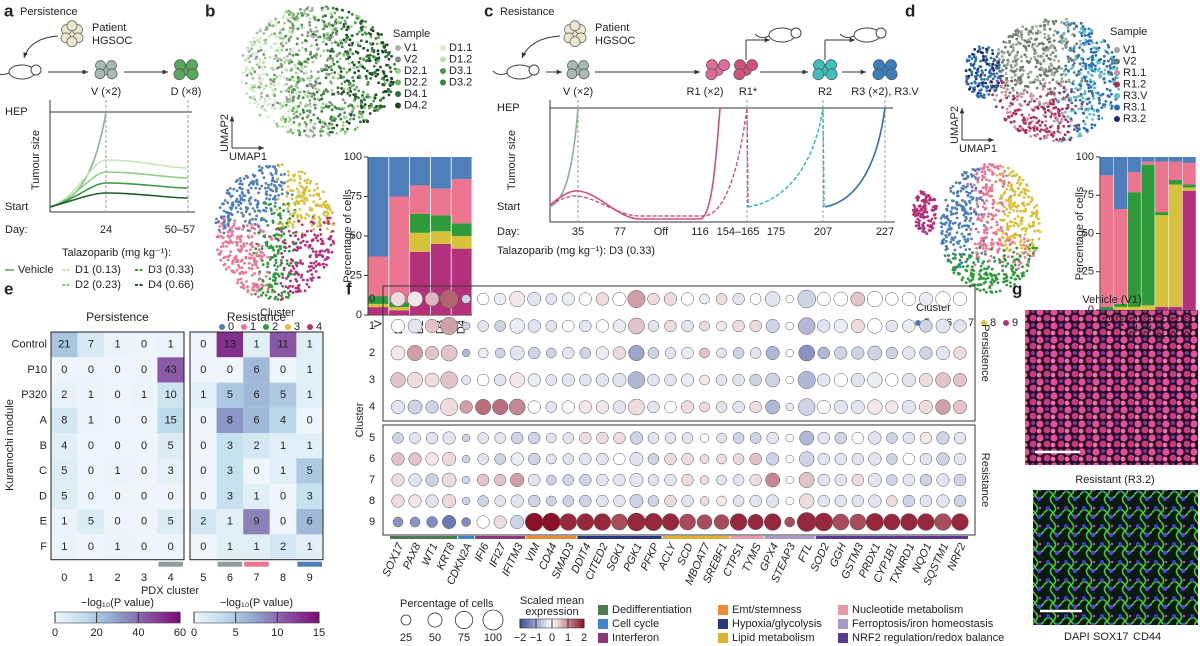 The width and height of the screenshot is (1200, 646). I want to click on legend-swatch, so click(1117, 96).